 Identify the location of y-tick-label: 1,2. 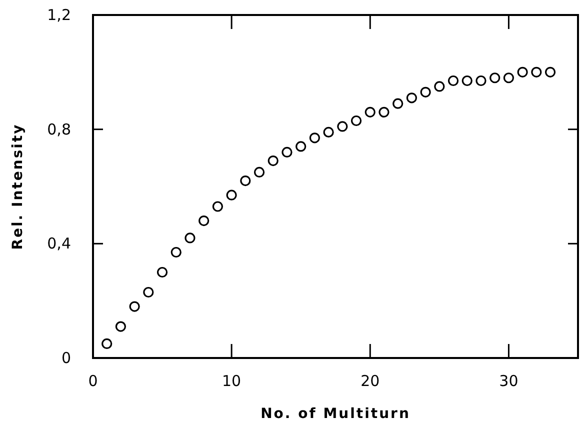
(59, 15).